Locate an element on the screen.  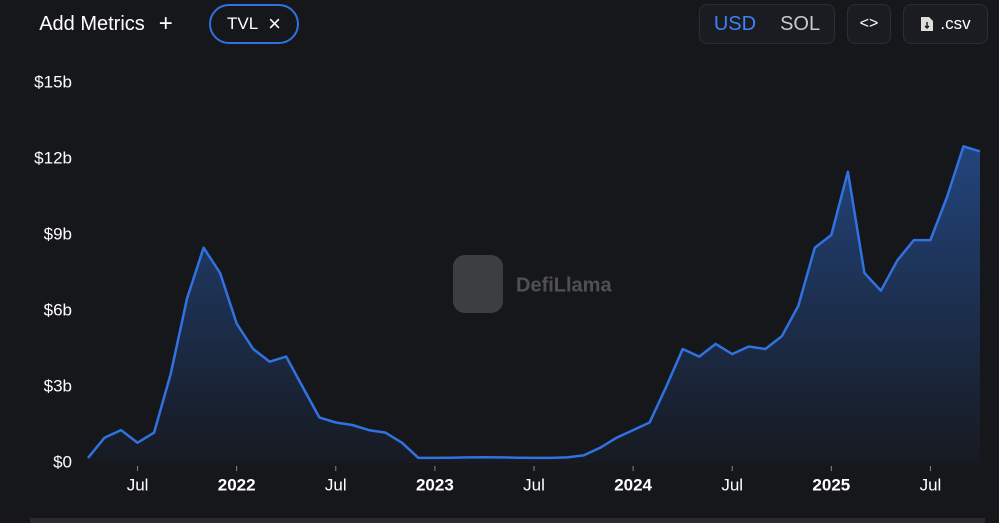
csv-button: .csv is located at coordinates (945, 24).